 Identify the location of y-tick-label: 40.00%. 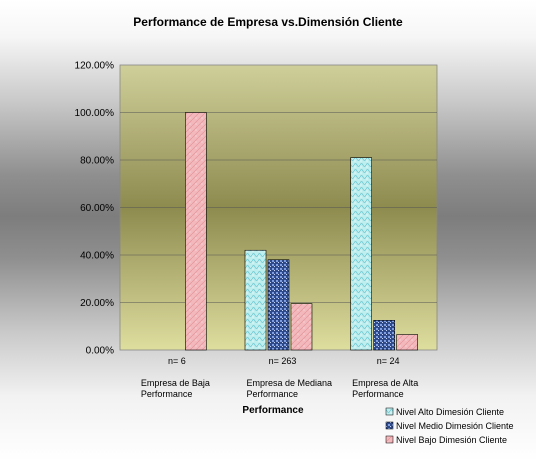
(97, 256).